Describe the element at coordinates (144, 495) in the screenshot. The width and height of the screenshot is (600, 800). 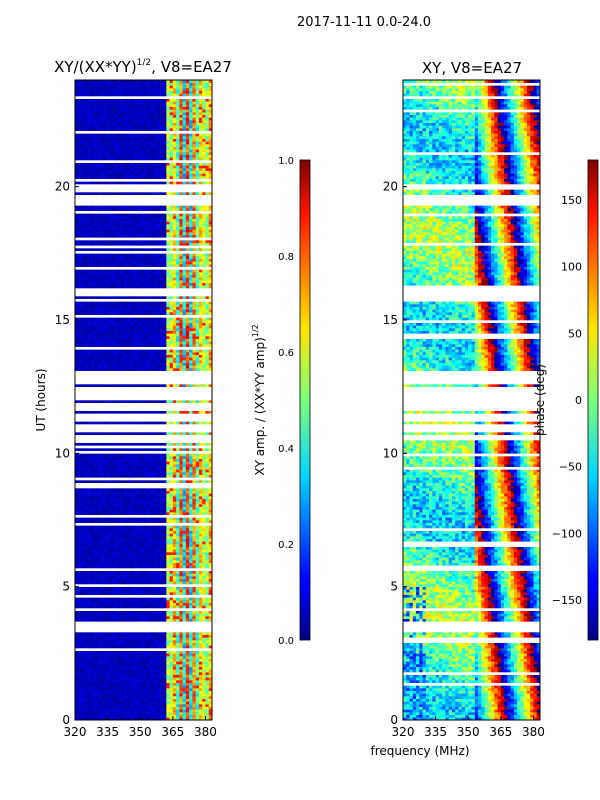
I see `heatmap-row` at that location.